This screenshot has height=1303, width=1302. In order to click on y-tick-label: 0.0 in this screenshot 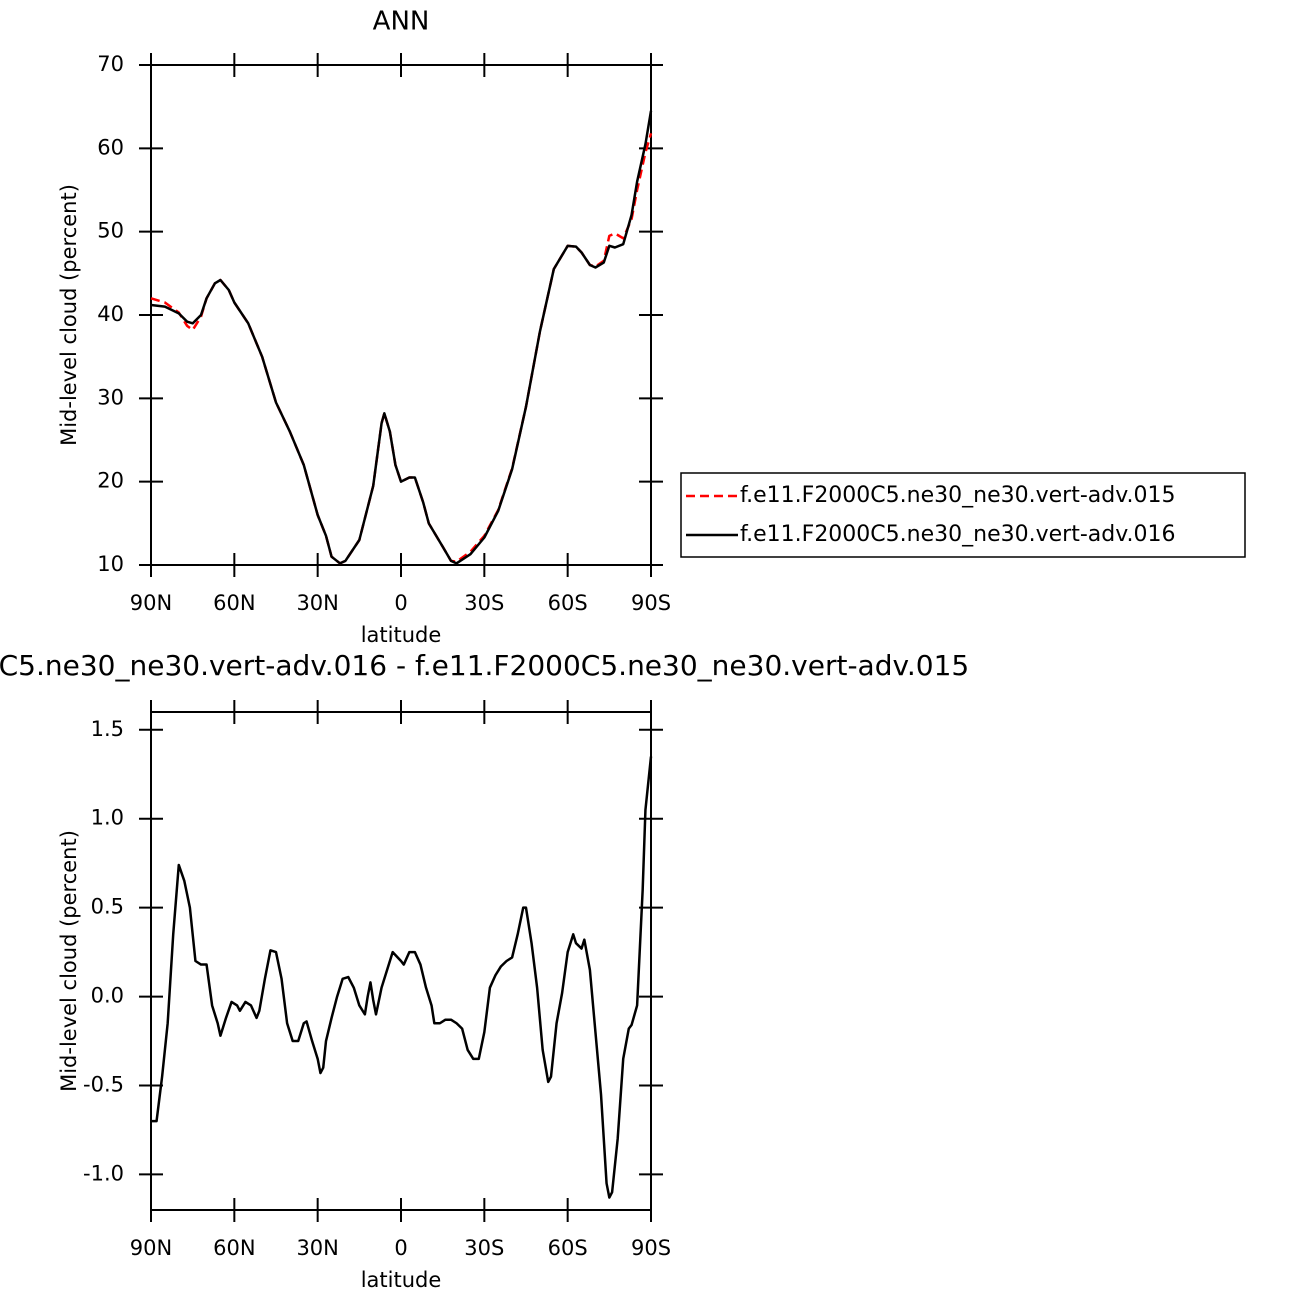, I will do `click(107, 996)`.